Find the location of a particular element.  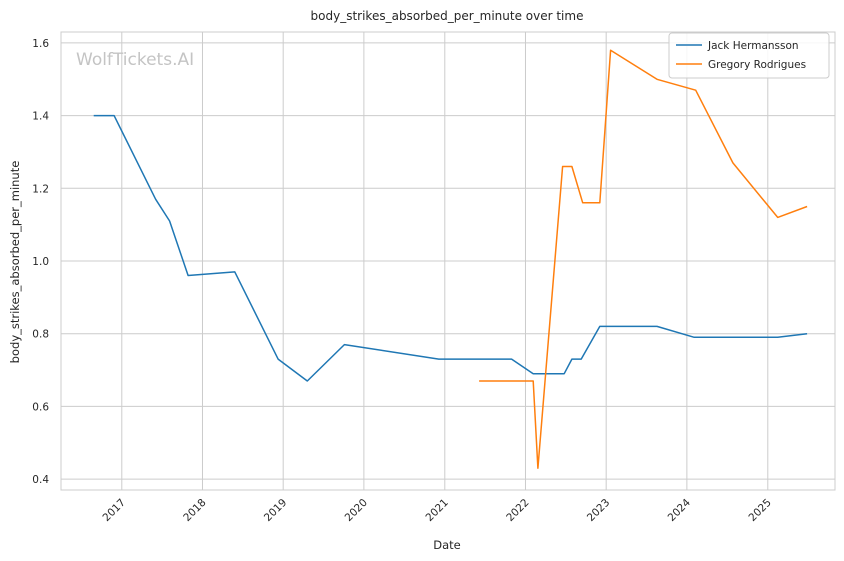

x-tick-label-2018: 2018 is located at coordinates (194, 510).